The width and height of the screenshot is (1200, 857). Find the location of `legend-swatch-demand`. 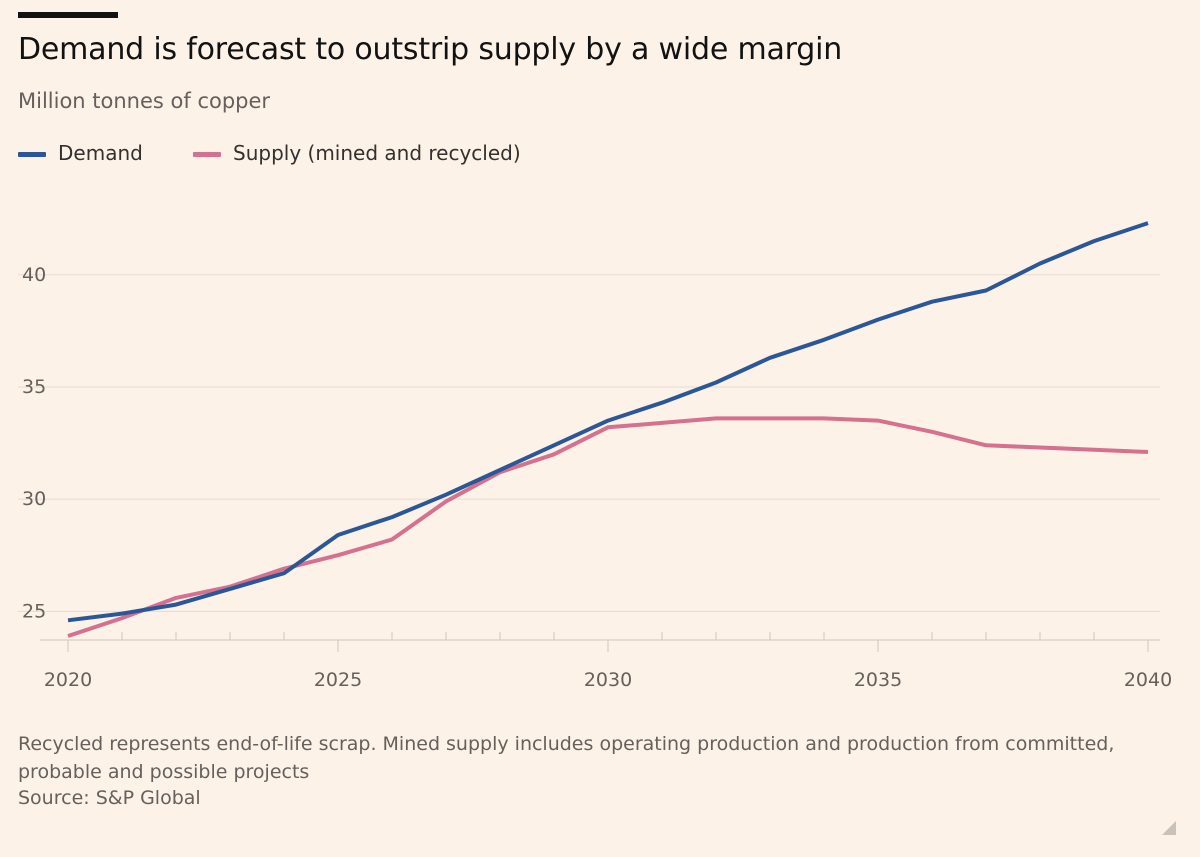

legend-swatch-demand is located at coordinates (32, 154).